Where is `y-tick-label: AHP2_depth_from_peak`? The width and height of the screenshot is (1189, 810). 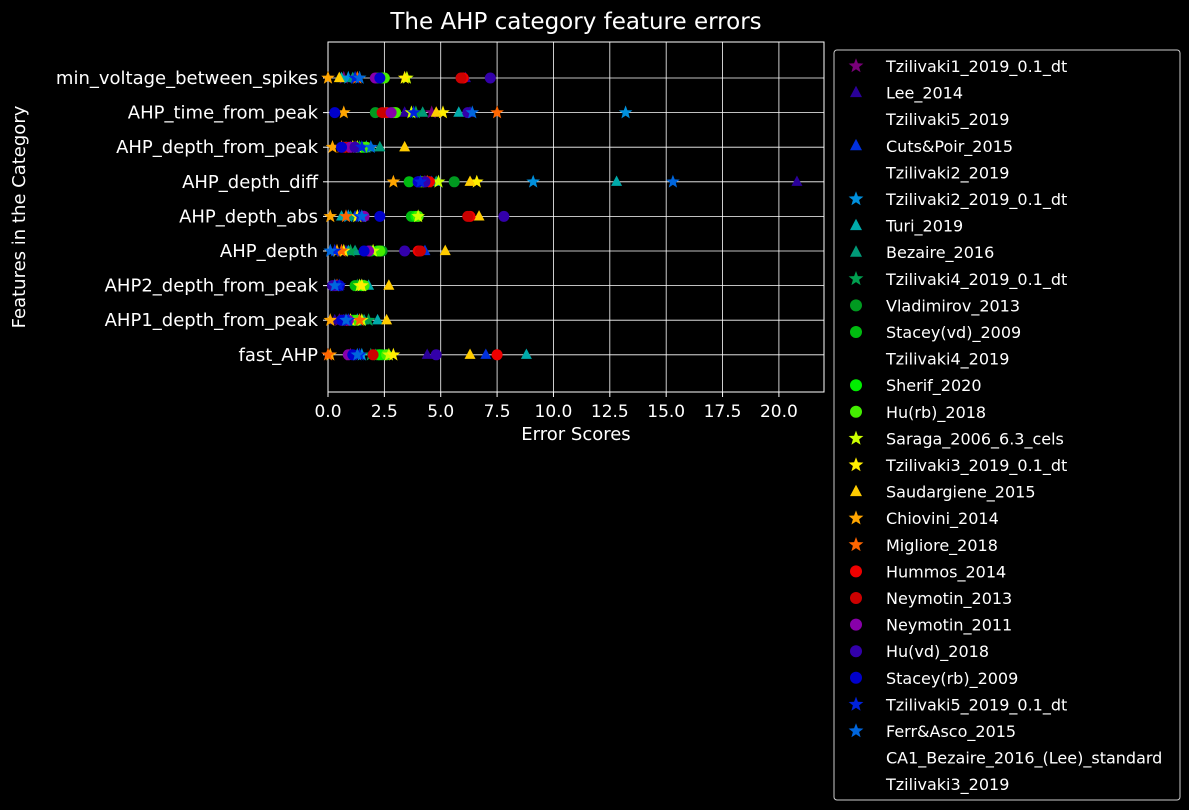 y-tick-label: AHP2_depth_from_peak is located at coordinates (212, 286).